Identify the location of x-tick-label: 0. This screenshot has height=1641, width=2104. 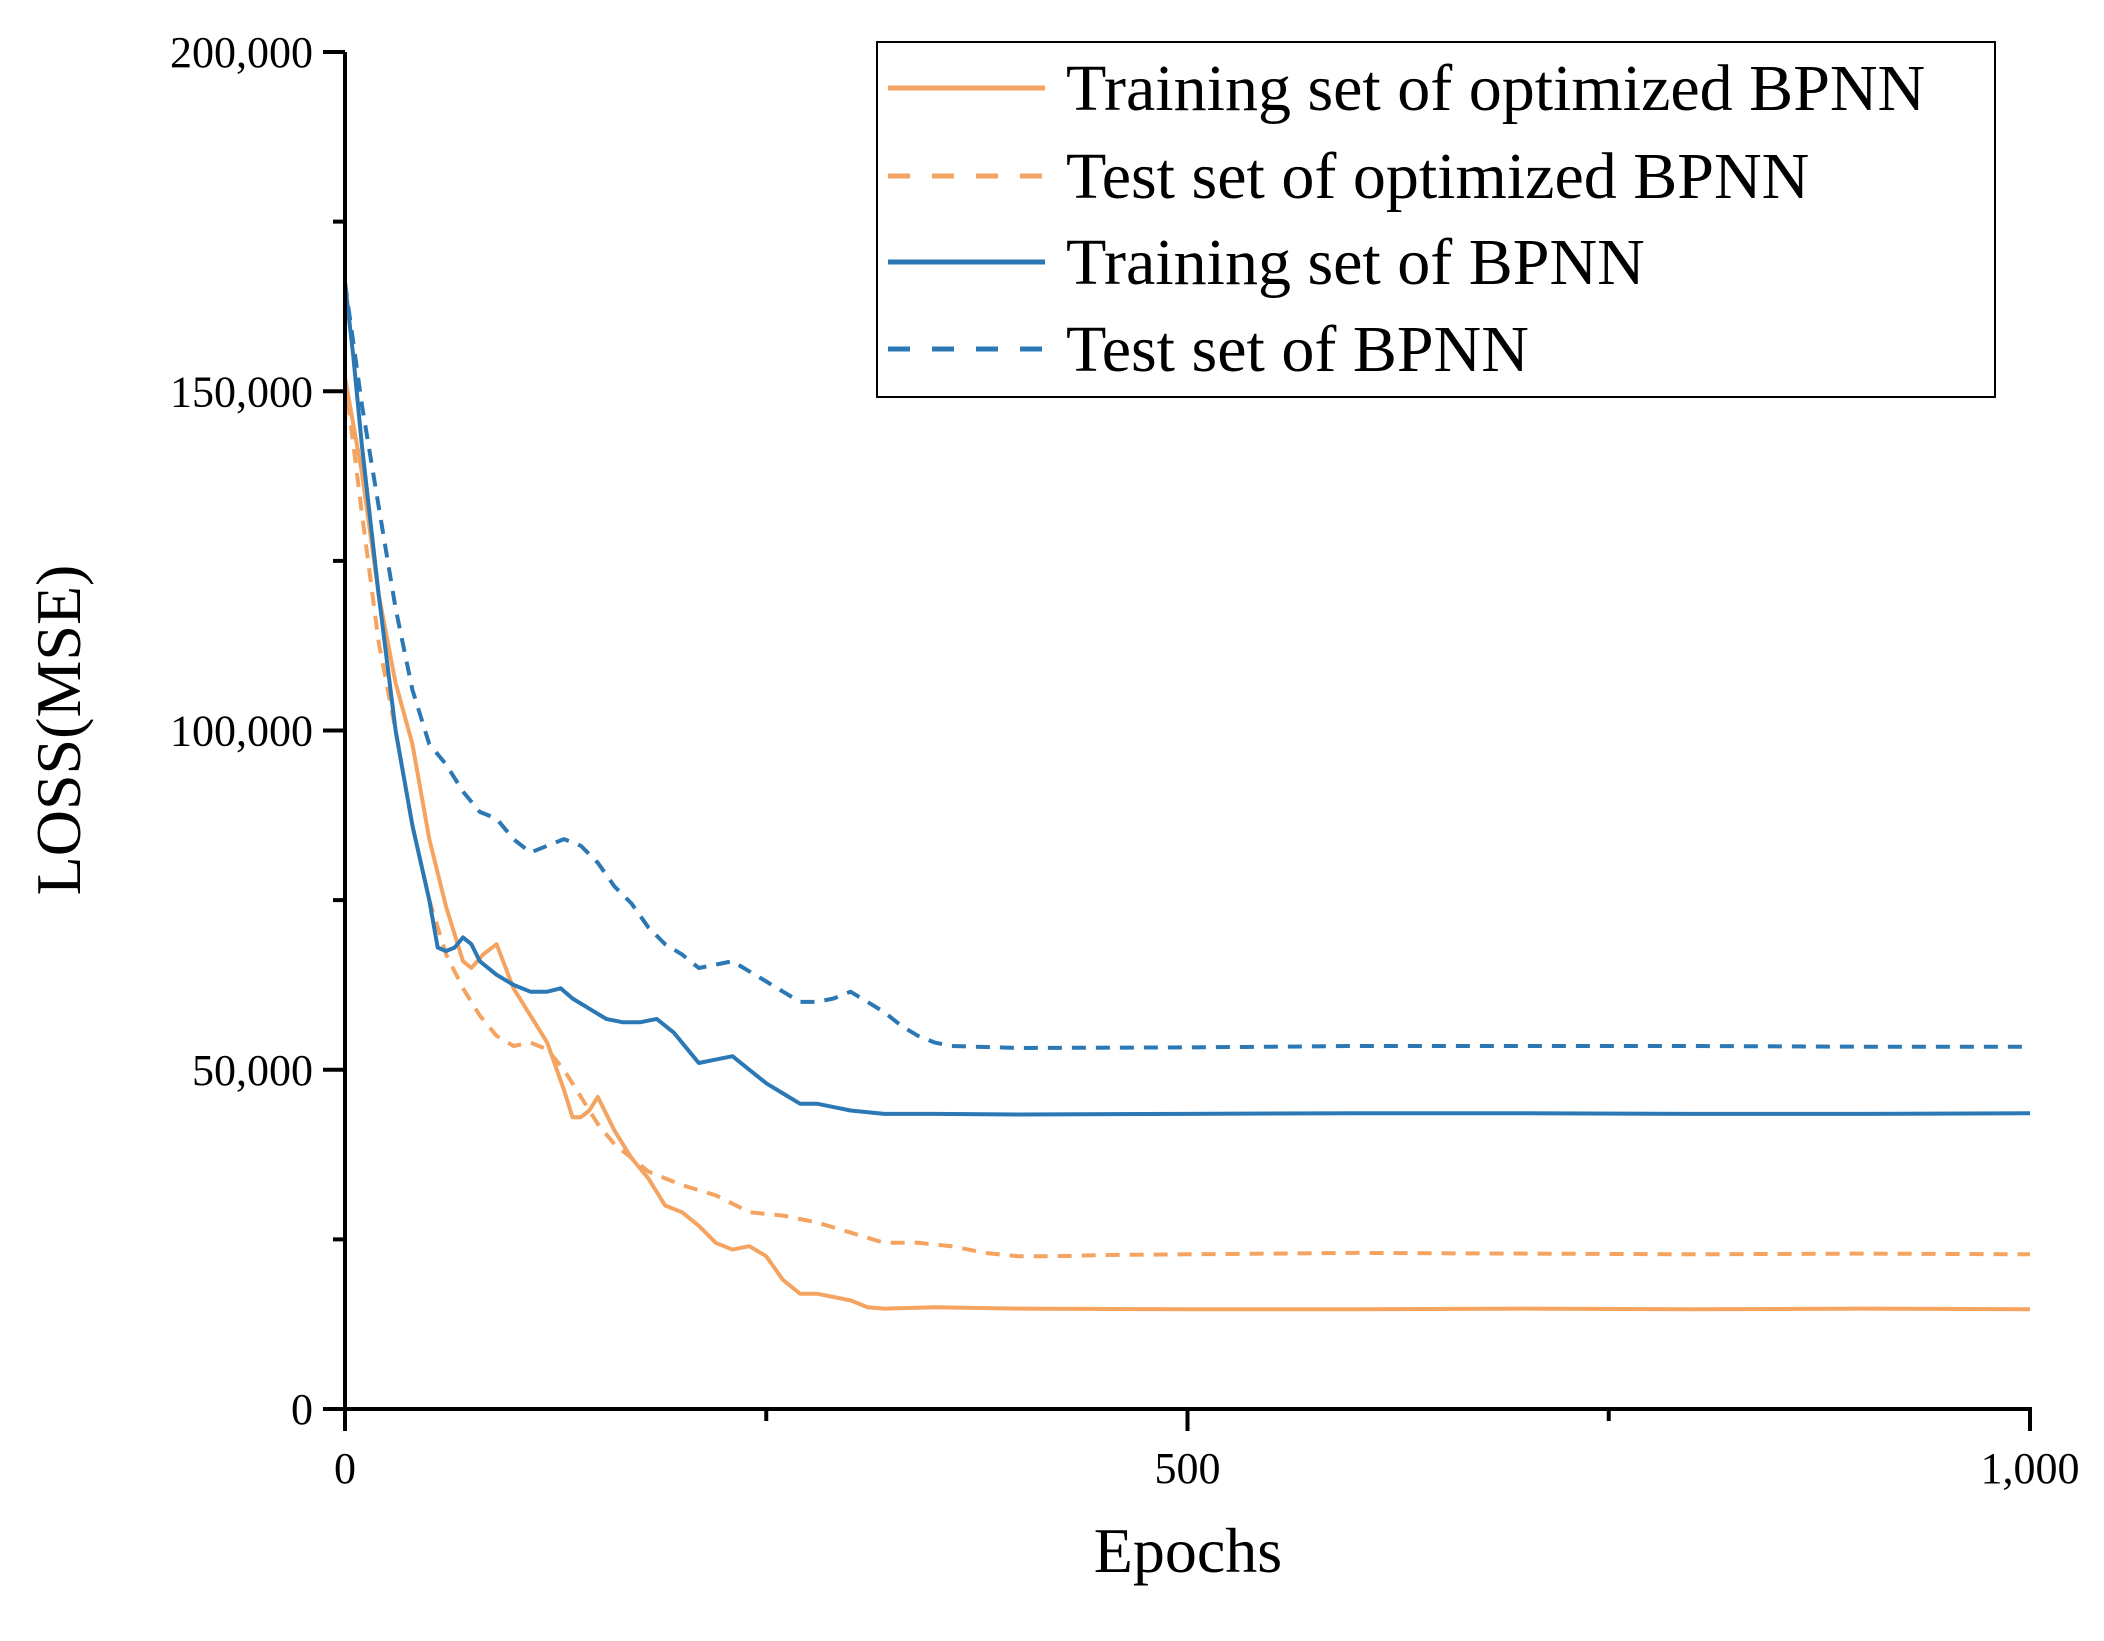
(345, 1468).